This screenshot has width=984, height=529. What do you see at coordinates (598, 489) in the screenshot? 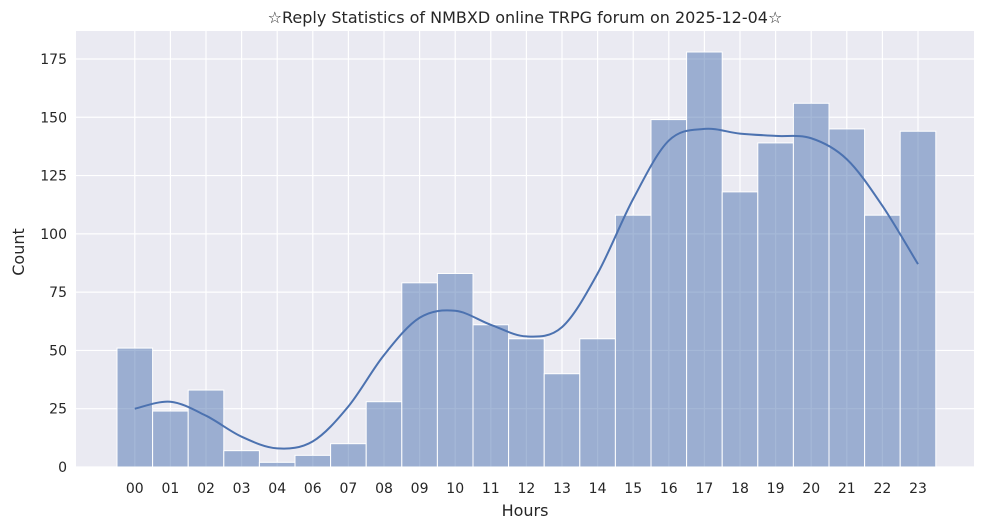
I see `x-tick-label-14: 14` at bounding box center [598, 489].